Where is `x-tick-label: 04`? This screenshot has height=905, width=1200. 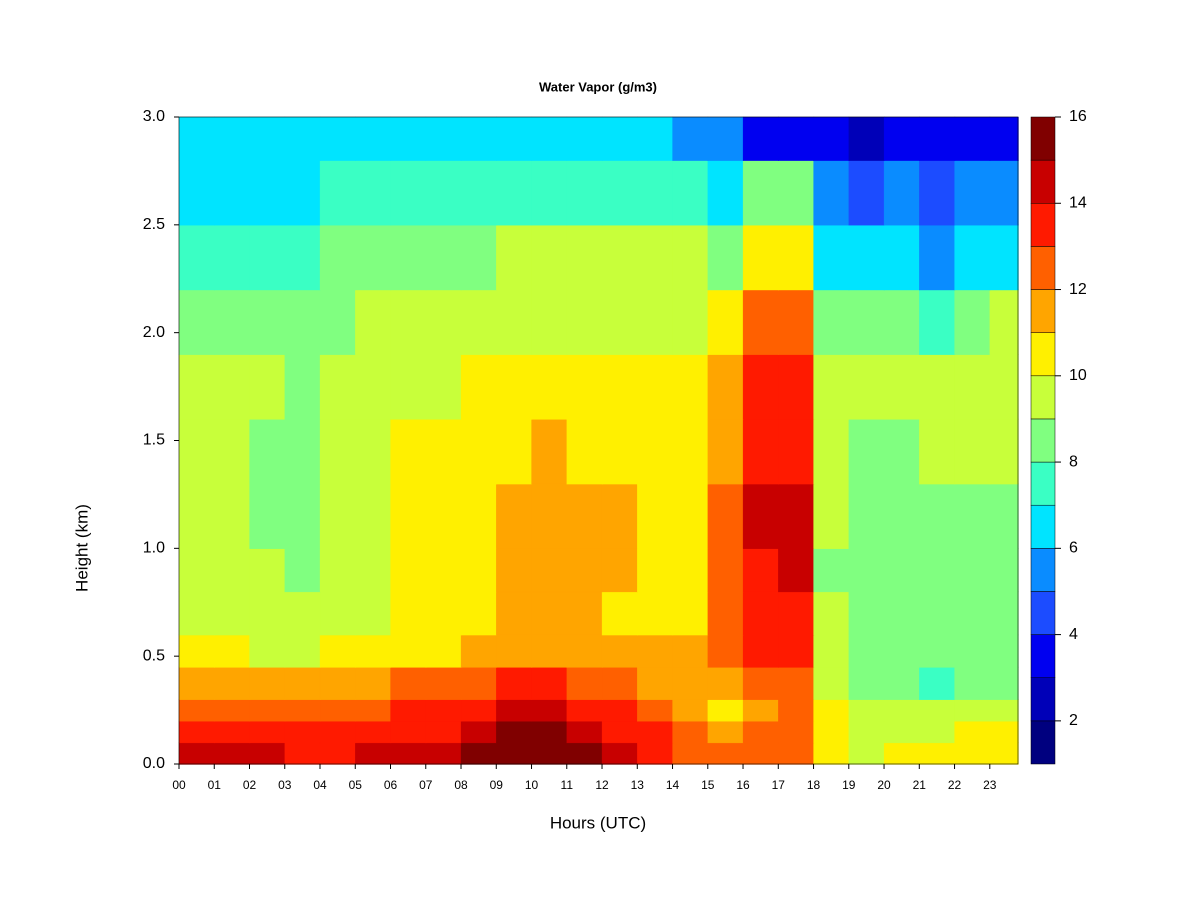
x-tick-label: 04 is located at coordinates (320, 785).